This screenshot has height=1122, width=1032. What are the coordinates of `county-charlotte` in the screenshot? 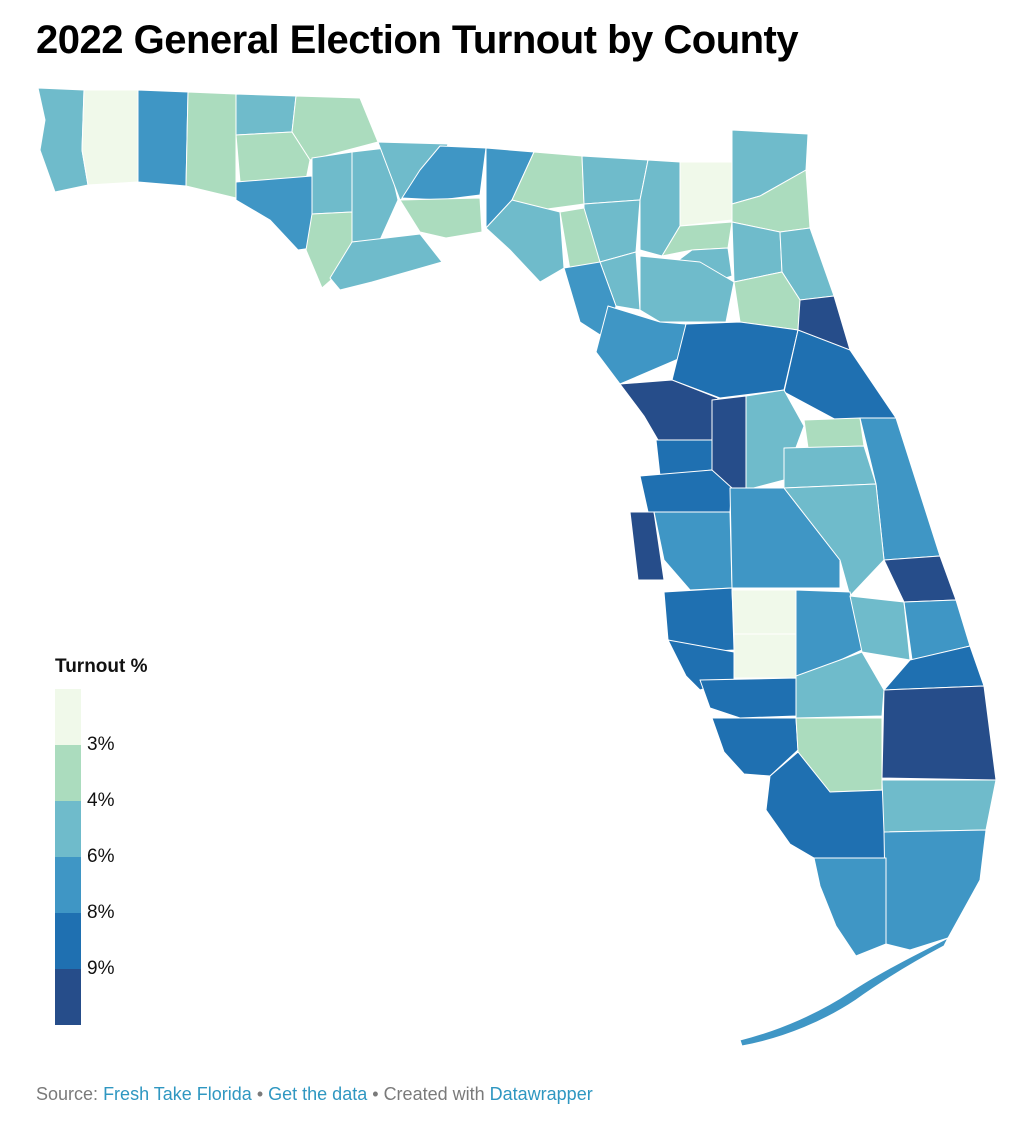 It's located at (748, 698).